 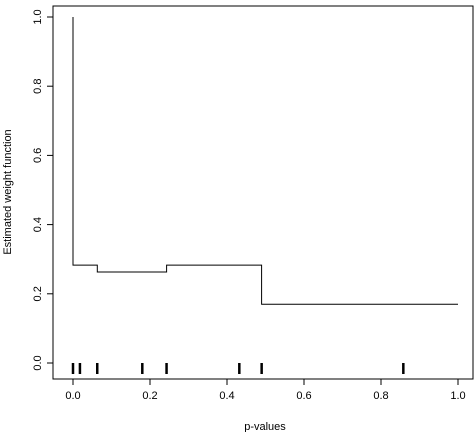 What do you see at coordinates (38, 155) in the screenshot?
I see `y-tick-label: 0.6` at bounding box center [38, 155].